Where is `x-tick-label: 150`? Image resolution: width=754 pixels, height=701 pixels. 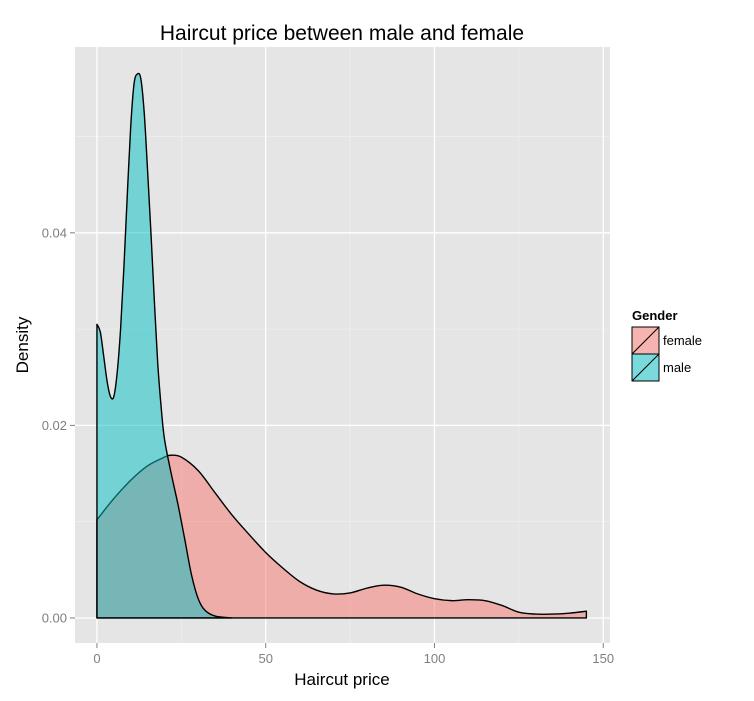
x-tick-label: 150 is located at coordinates (603, 658).